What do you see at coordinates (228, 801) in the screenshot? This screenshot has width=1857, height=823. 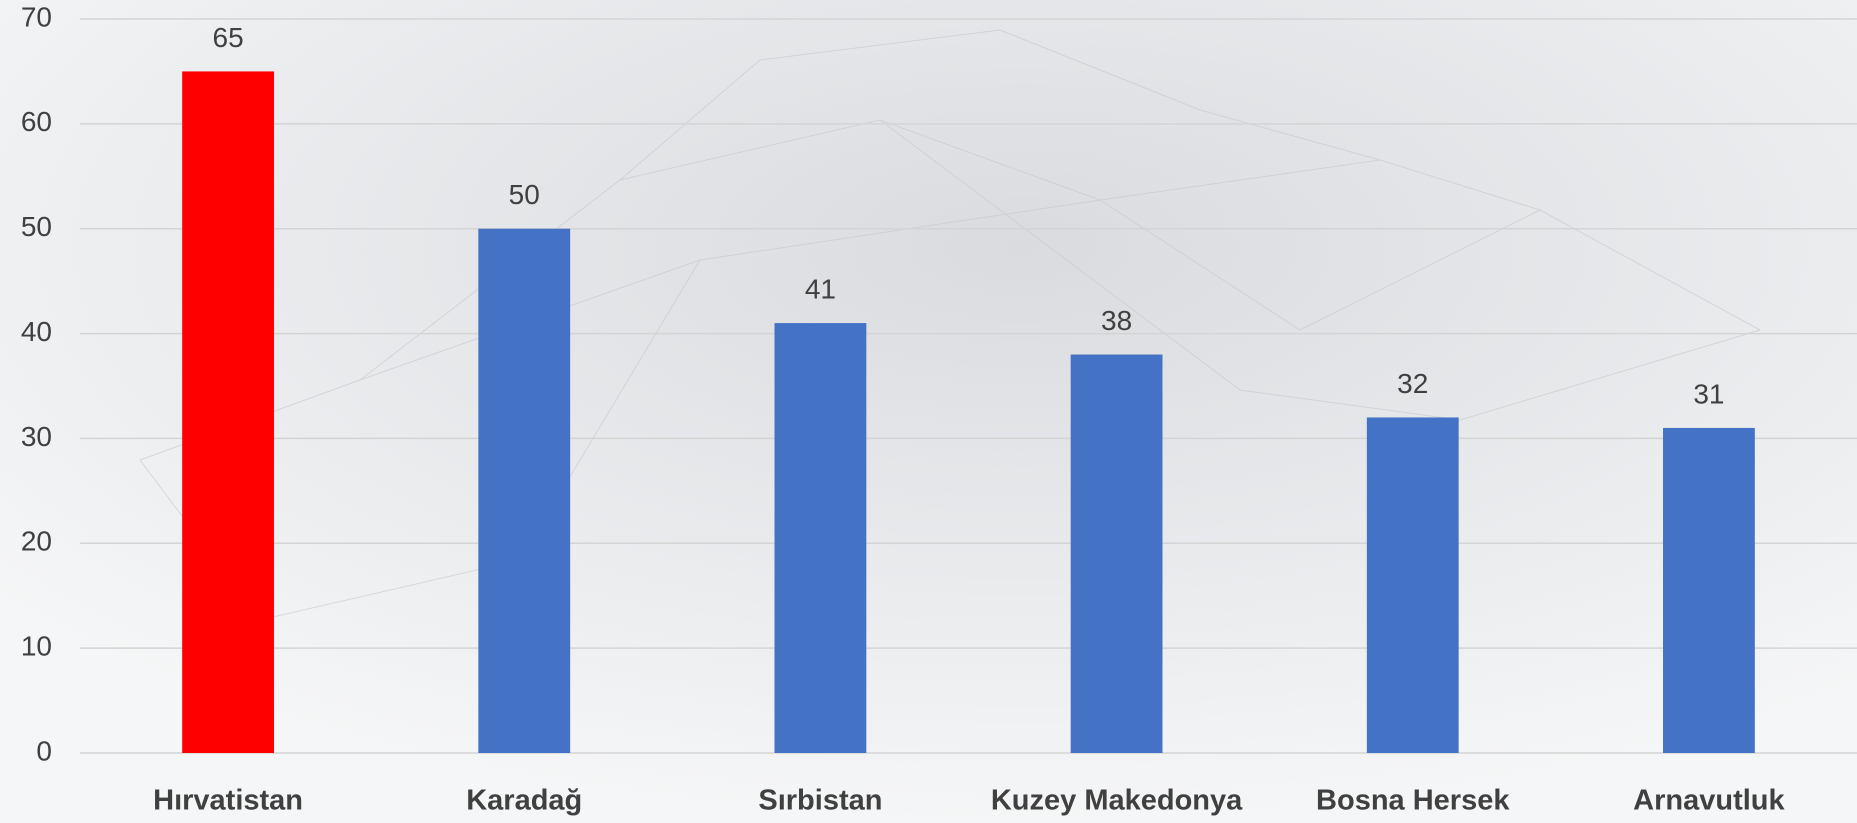 I see `x-tick-label: Hırvatistan` at bounding box center [228, 801].